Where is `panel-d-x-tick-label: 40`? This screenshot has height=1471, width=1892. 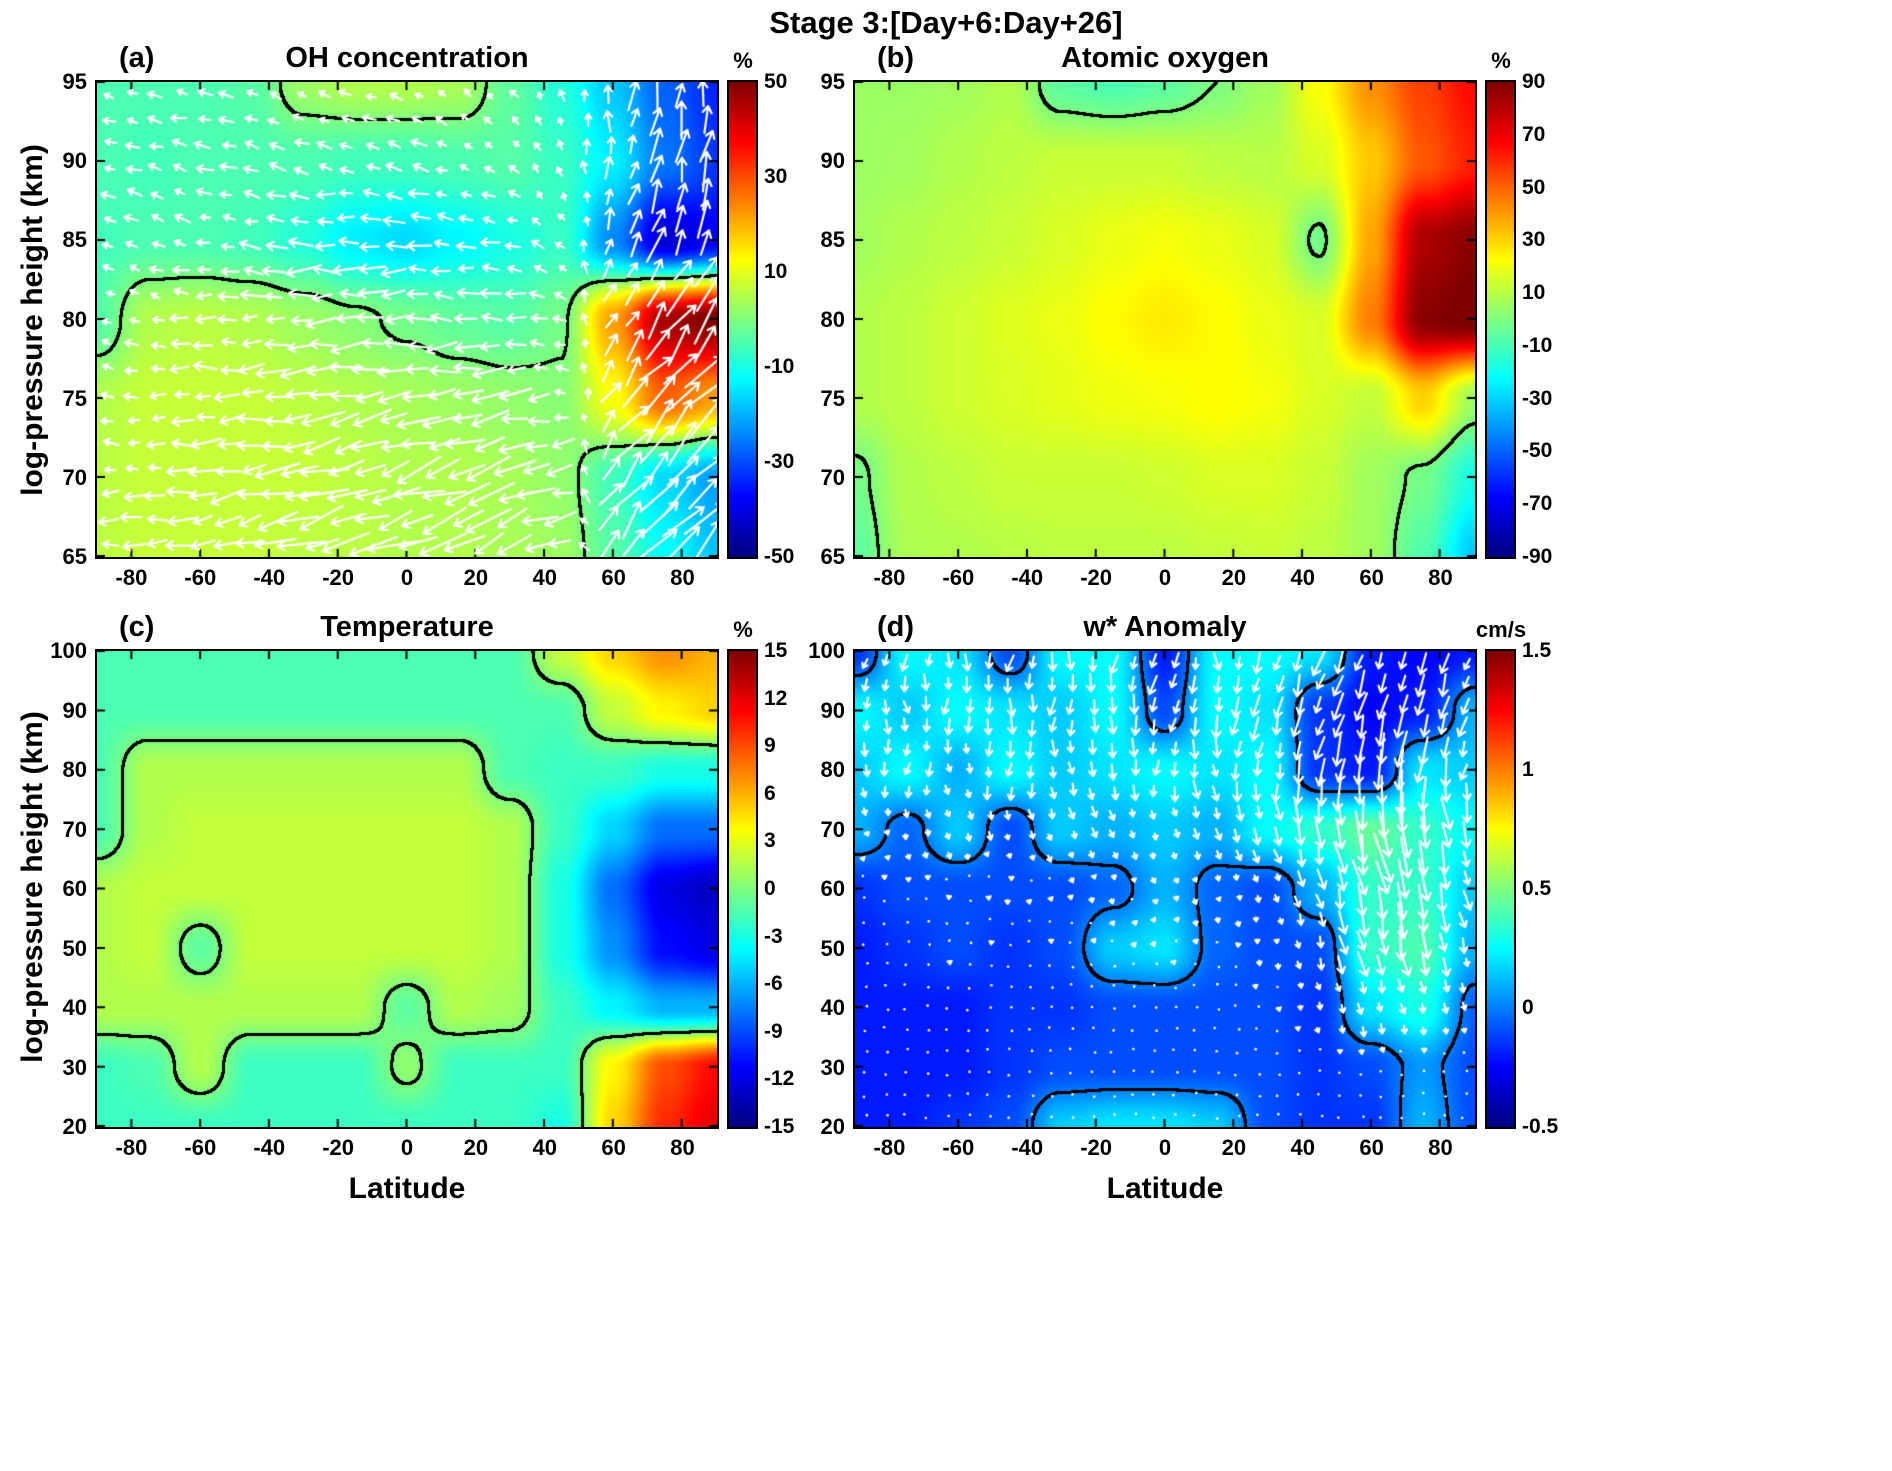
panel-d-x-tick-label: 40 is located at coordinates (1303, 1147).